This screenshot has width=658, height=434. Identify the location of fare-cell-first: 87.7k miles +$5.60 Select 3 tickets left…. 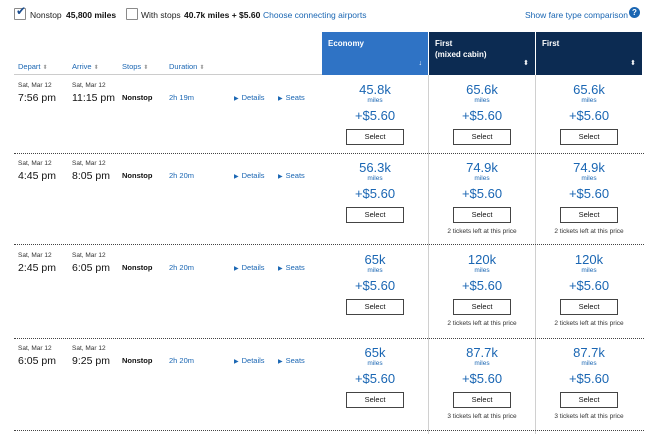
(589, 383).